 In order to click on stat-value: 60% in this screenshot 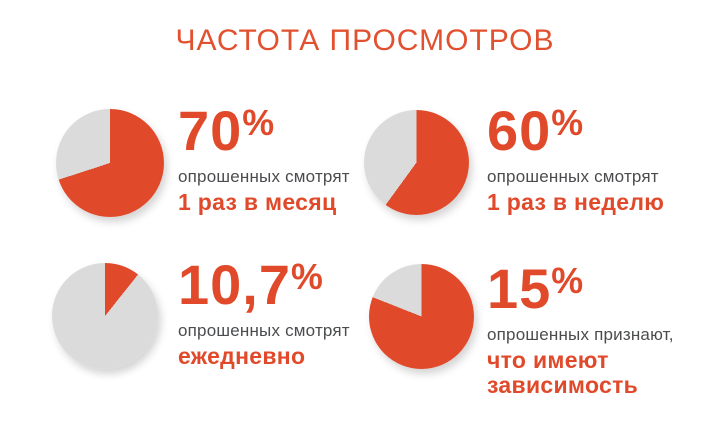, I will do `click(575, 131)`.